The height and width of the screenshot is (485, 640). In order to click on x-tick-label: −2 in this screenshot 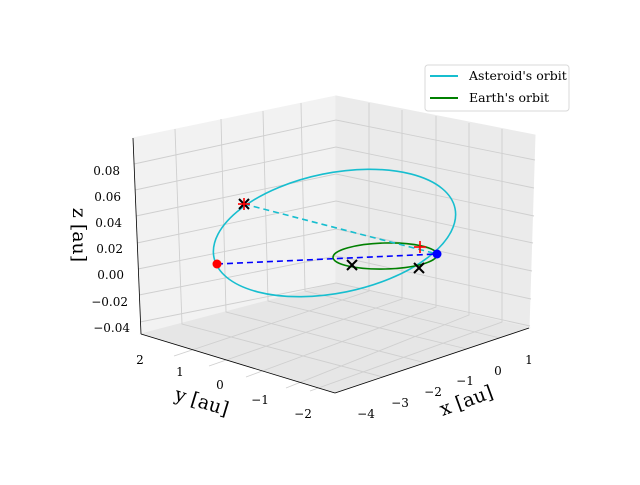, I will do `click(433, 392)`.